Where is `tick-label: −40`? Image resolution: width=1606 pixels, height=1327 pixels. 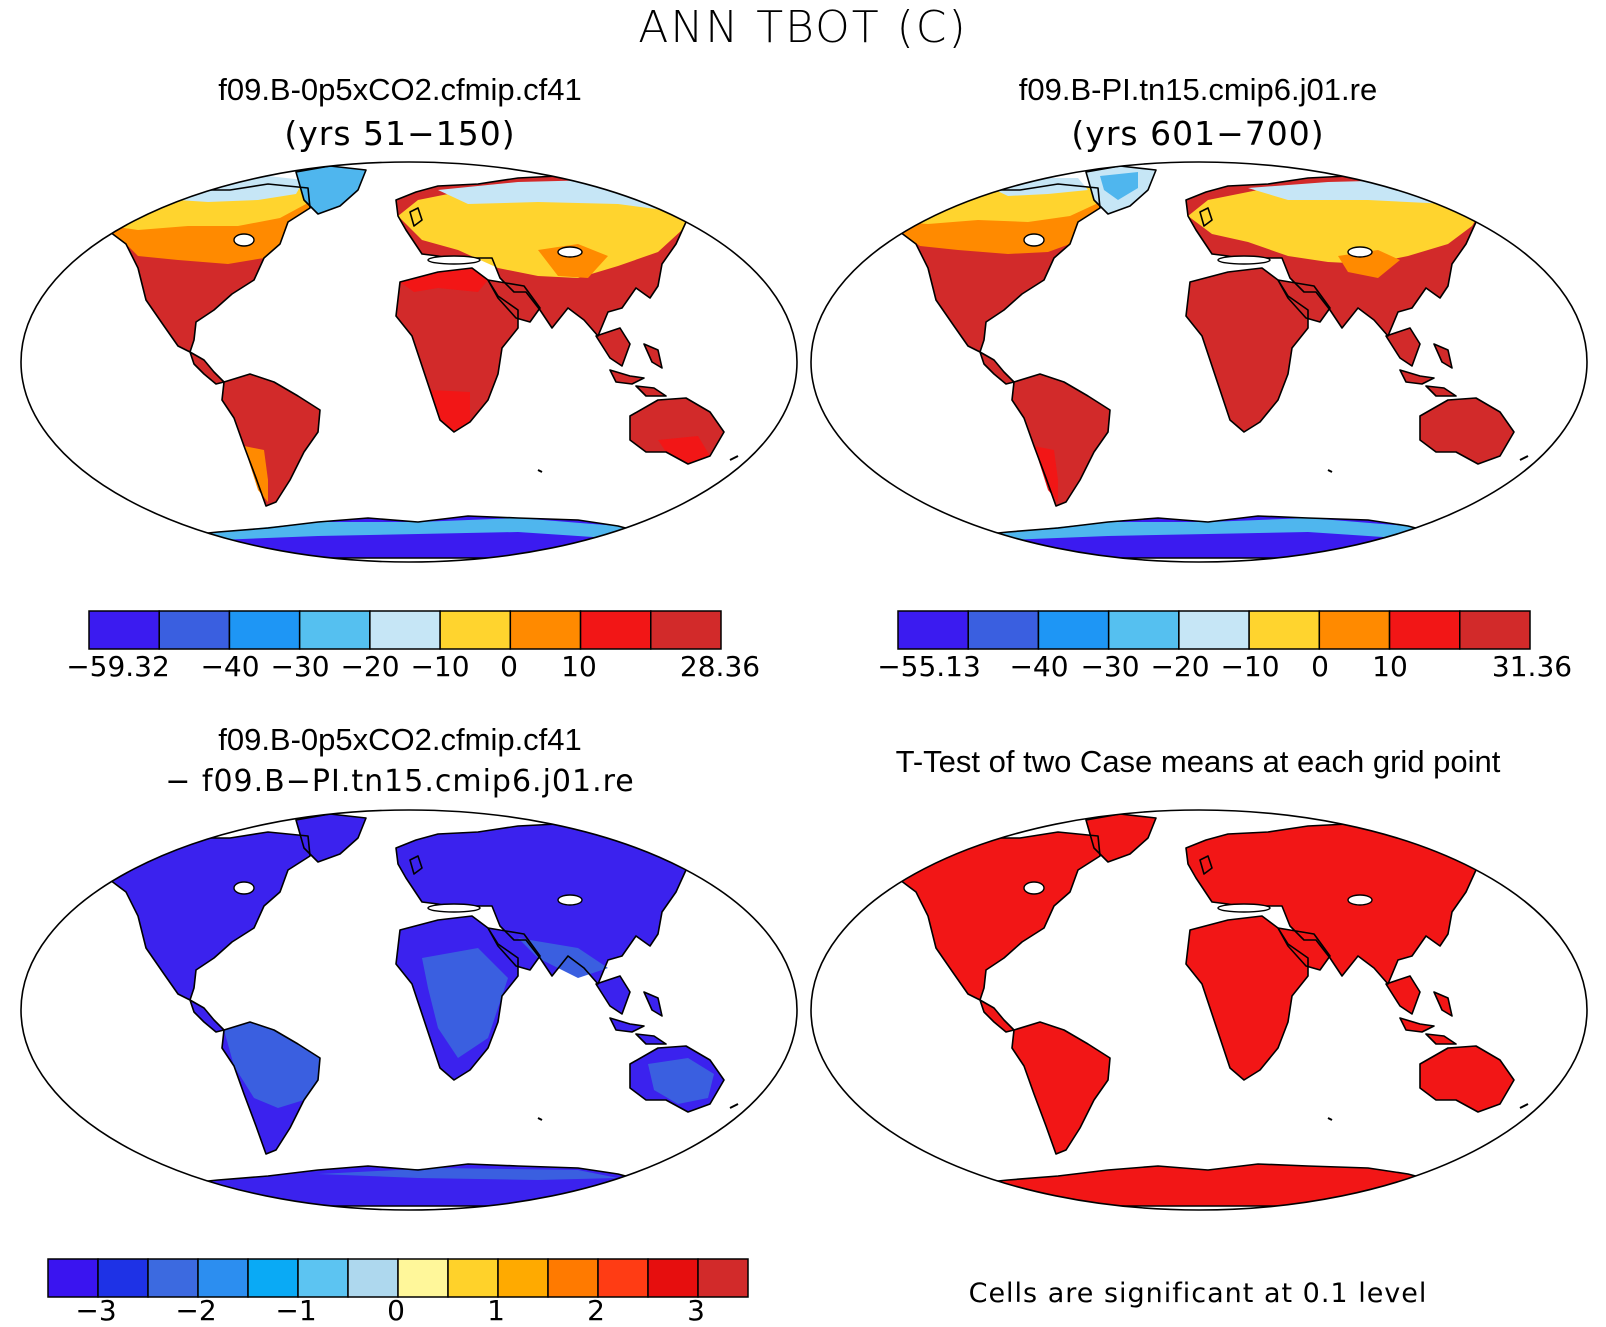
tick-label: −40 is located at coordinates (1039, 666).